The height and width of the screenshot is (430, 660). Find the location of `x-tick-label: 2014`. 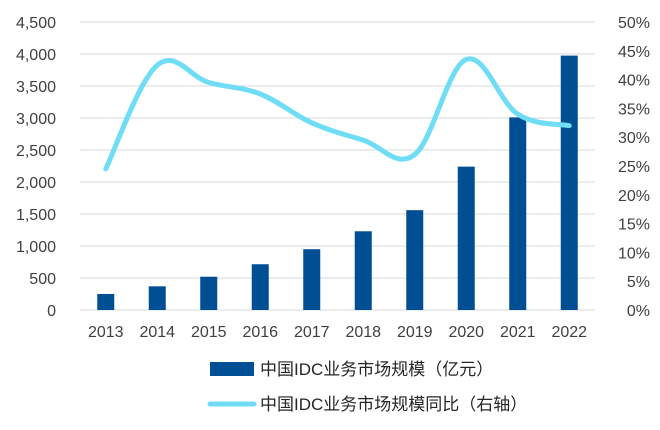

x-tick-label: 2014 is located at coordinates (157, 332).